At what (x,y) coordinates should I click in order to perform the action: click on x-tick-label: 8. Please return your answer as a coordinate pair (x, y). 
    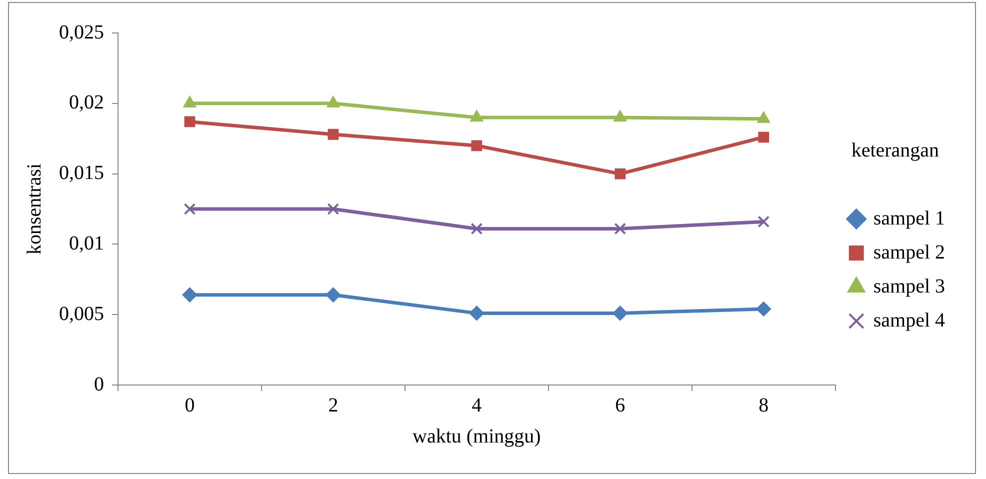
    Looking at the image, I should click on (763, 405).